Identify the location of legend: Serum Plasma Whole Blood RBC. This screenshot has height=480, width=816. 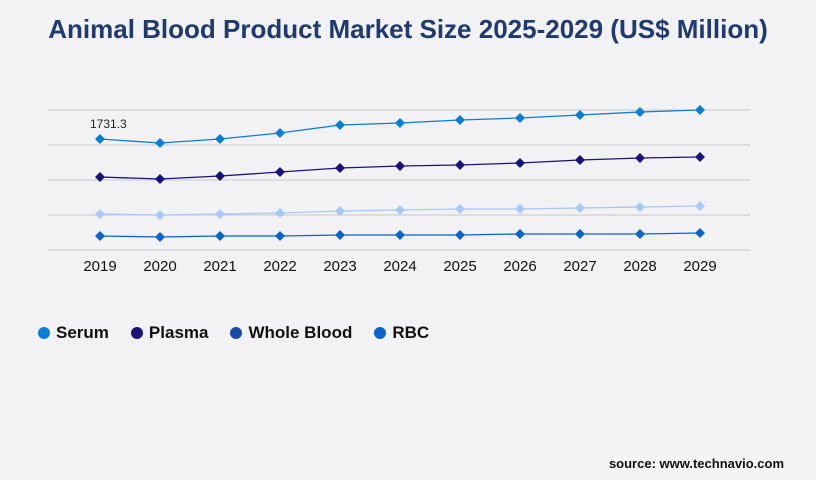
(233, 333).